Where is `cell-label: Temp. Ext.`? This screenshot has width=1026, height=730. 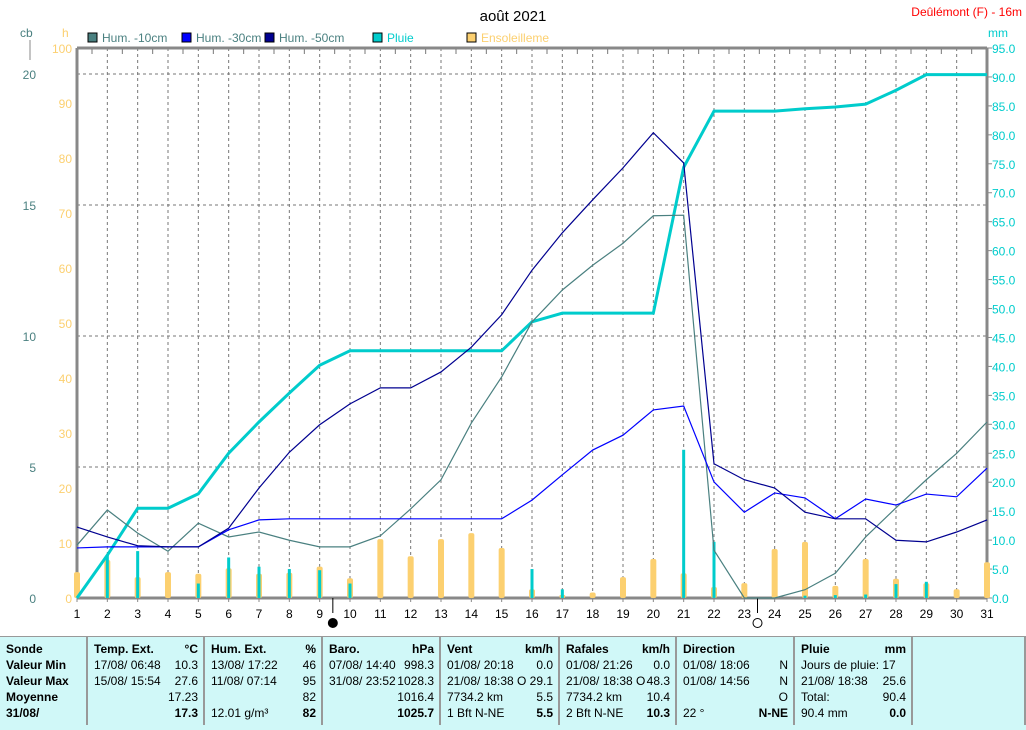 cell-label: Temp. Ext. is located at coordinates (124, 649).